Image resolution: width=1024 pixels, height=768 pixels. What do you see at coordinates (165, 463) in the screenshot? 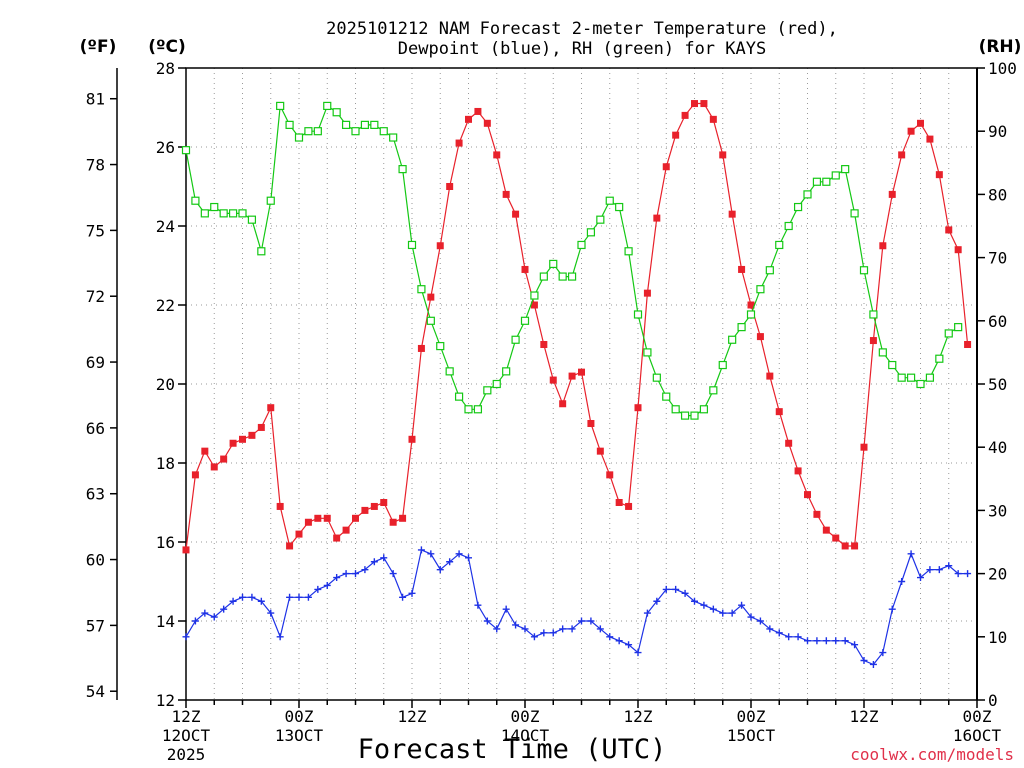
I see `tick-label-celsius: 18` at bounding box center [165, 463].